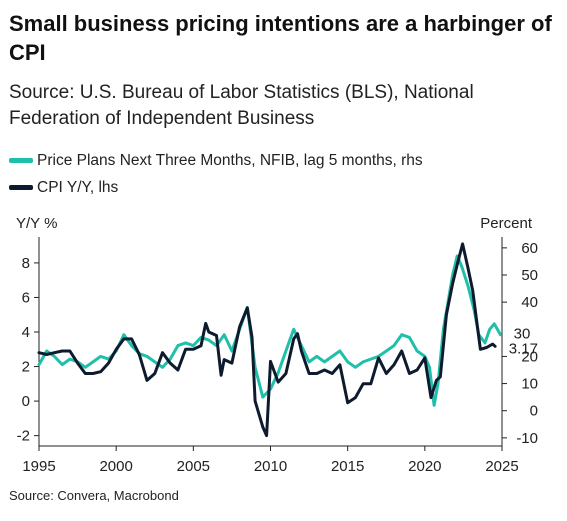 The height and width of the screenshot is (521, 567). Describe the element at coordinates (424, 466) in the screenshot. I see `x-tick-label: 2020` at that location.